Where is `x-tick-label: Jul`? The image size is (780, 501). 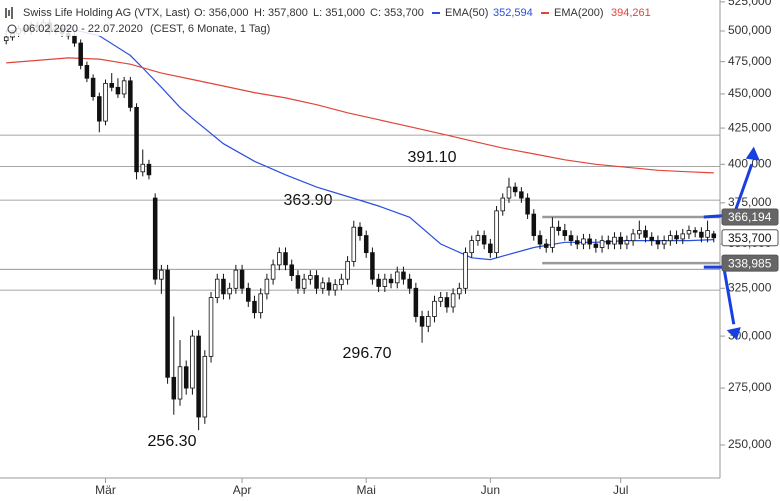
x-tick-label: Jul is located at coordinates (620, 490).